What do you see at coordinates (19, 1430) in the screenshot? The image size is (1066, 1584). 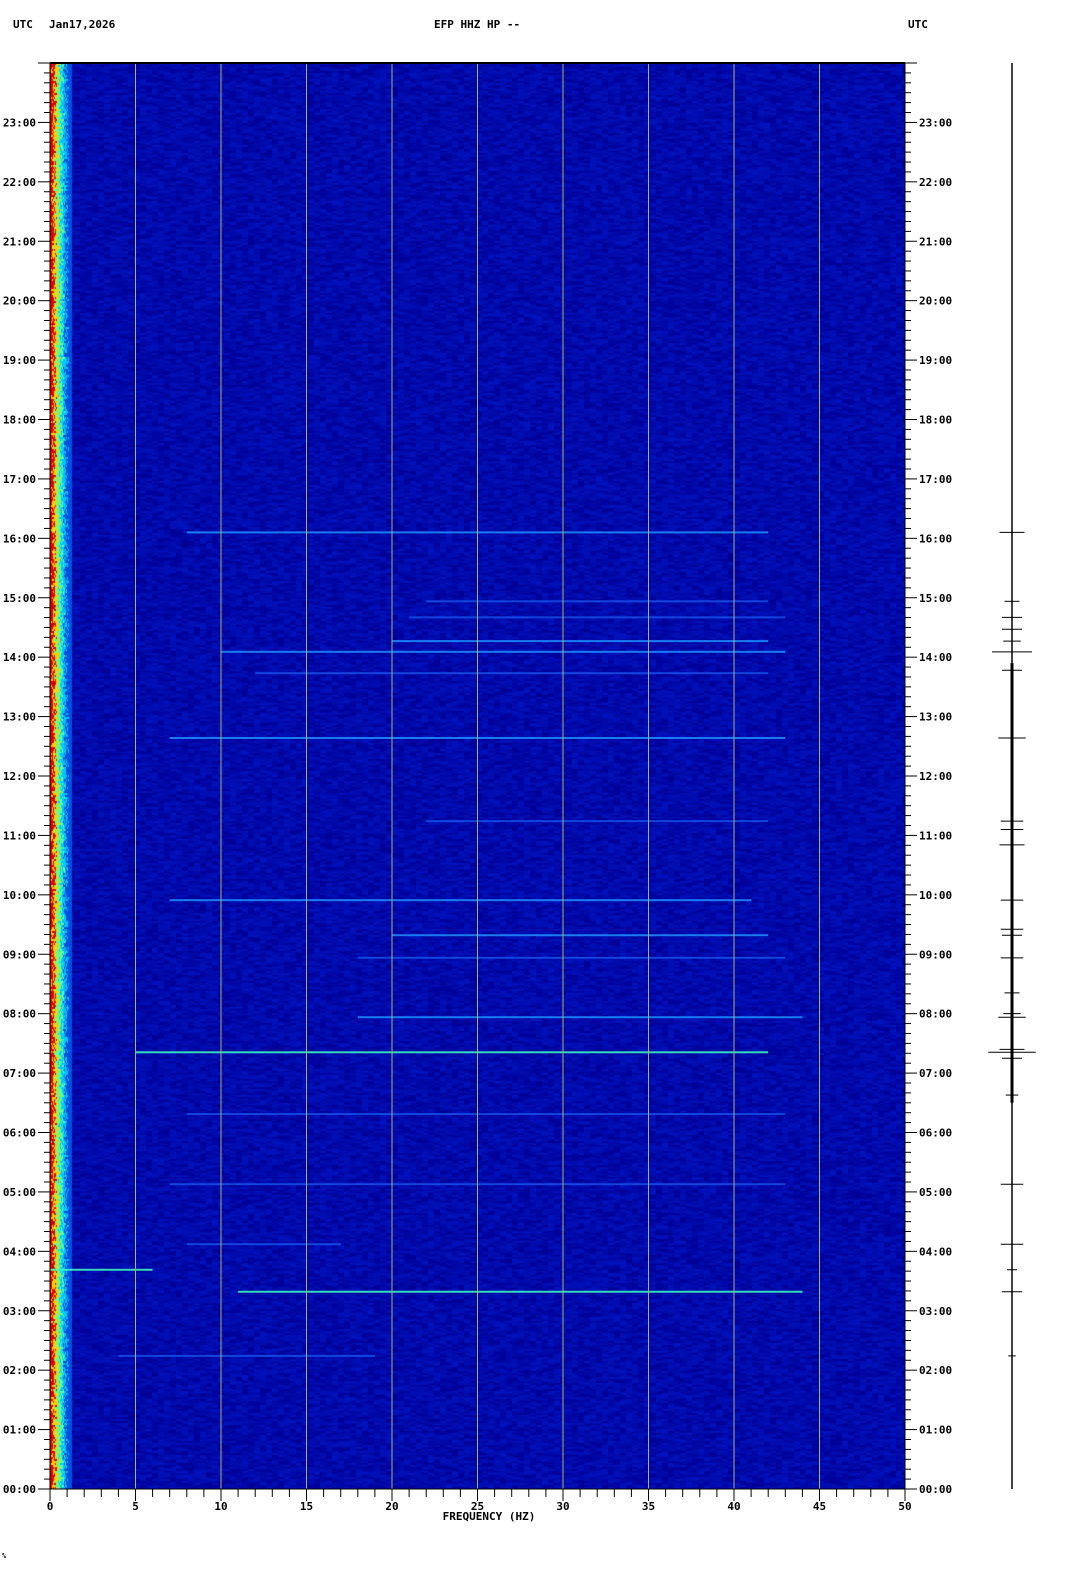 I see `y-tick-label-left: 01:00` at bounding box center [19, 1430].